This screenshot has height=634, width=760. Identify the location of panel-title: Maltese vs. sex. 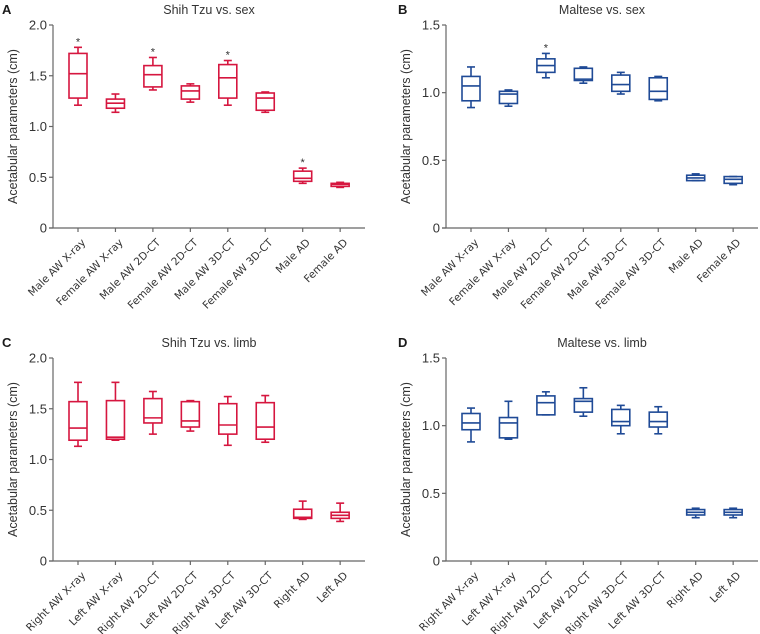
(602, 10).